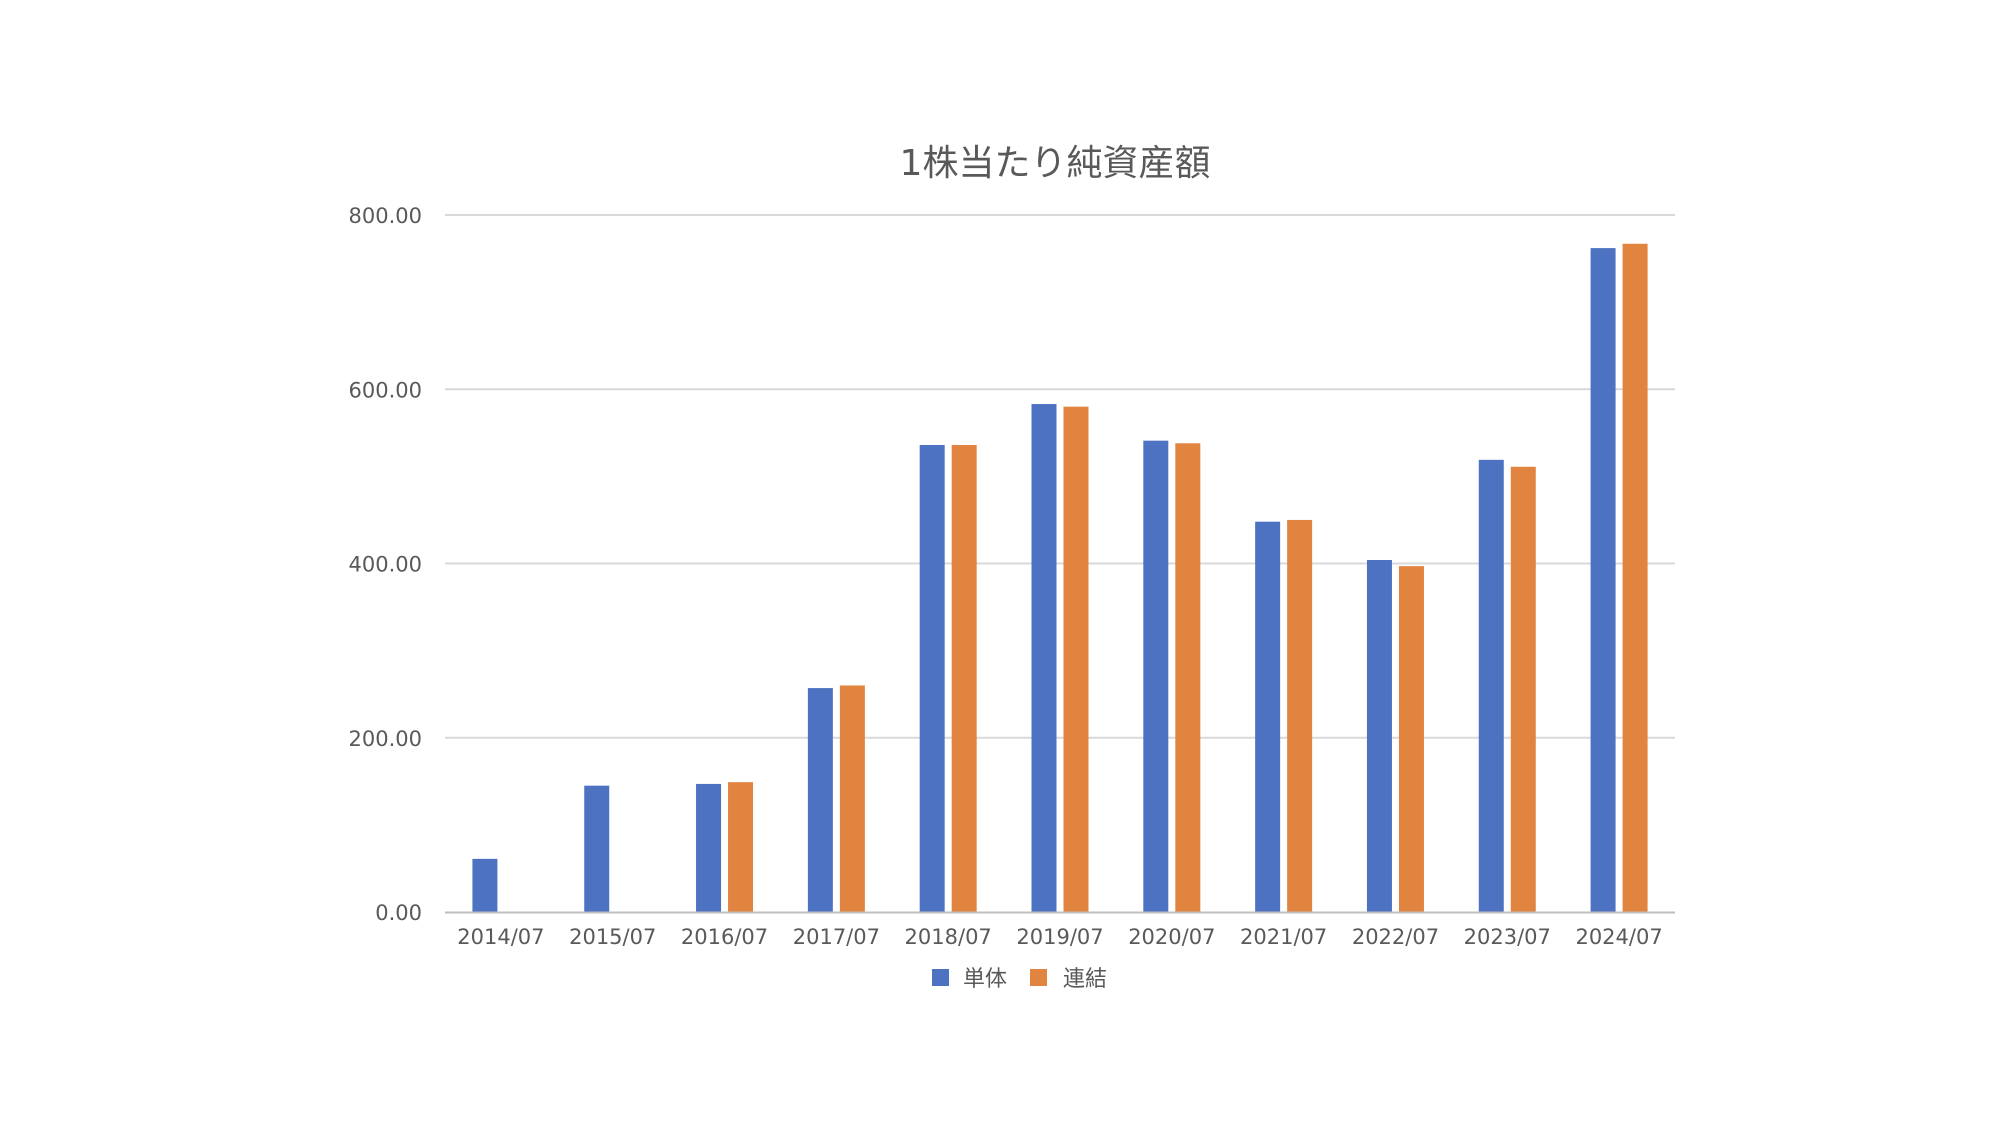 The image size is (2014, 1134). Describe the element at coordinates (1019, 979) in the screenshot. I see `legend: 単体 連結` at that location.